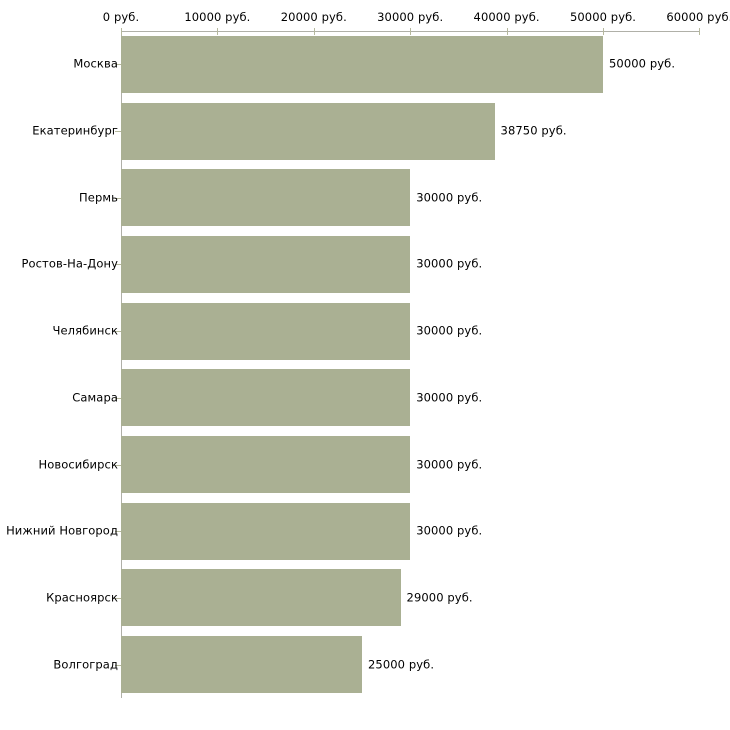 Image resolution: width=730 pixels, height=730 pixels. What do you see at coordinates (62, 530) in the screenshot?
I see `y-axis-category-label: Нижний Новгород` at bounding box center [62, 530].